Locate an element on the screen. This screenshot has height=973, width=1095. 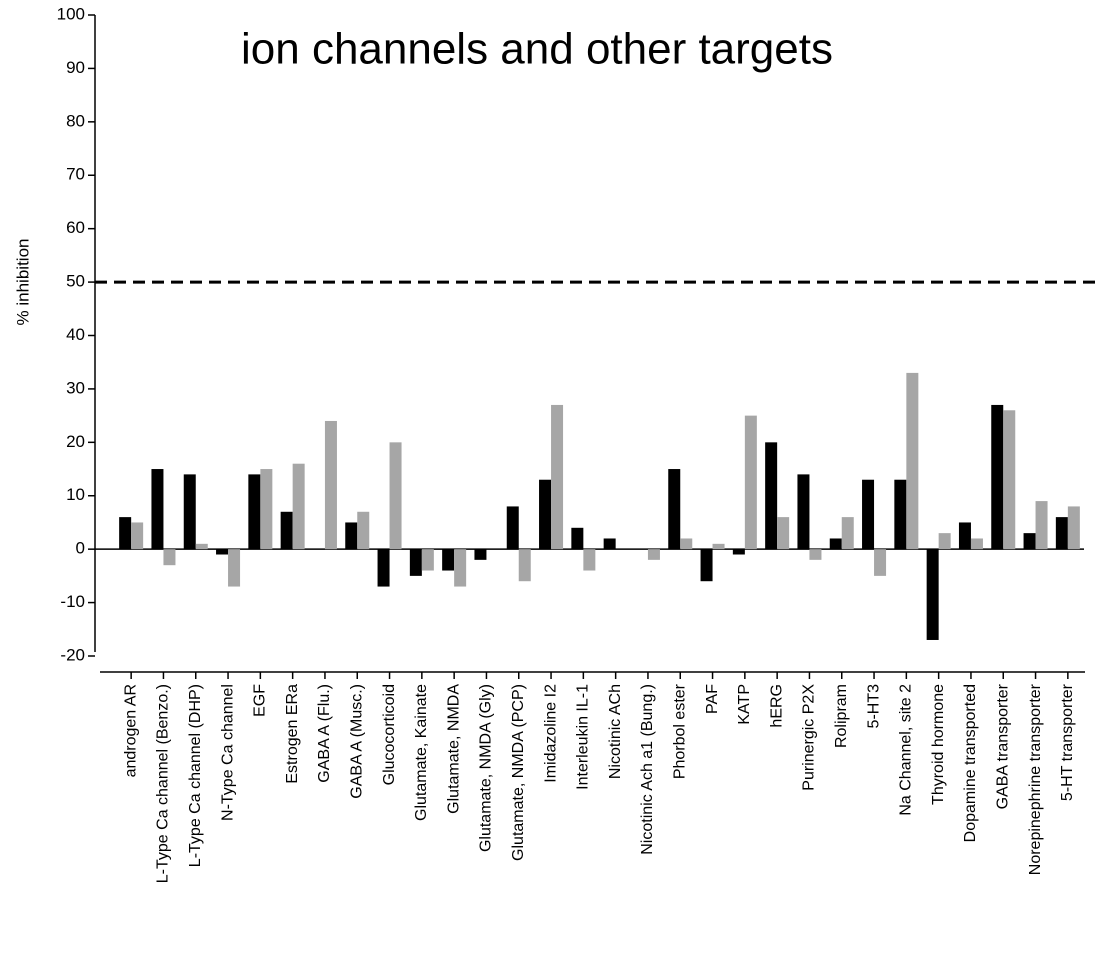
y-tick-label: 60 is located at coordinates (75, 227).